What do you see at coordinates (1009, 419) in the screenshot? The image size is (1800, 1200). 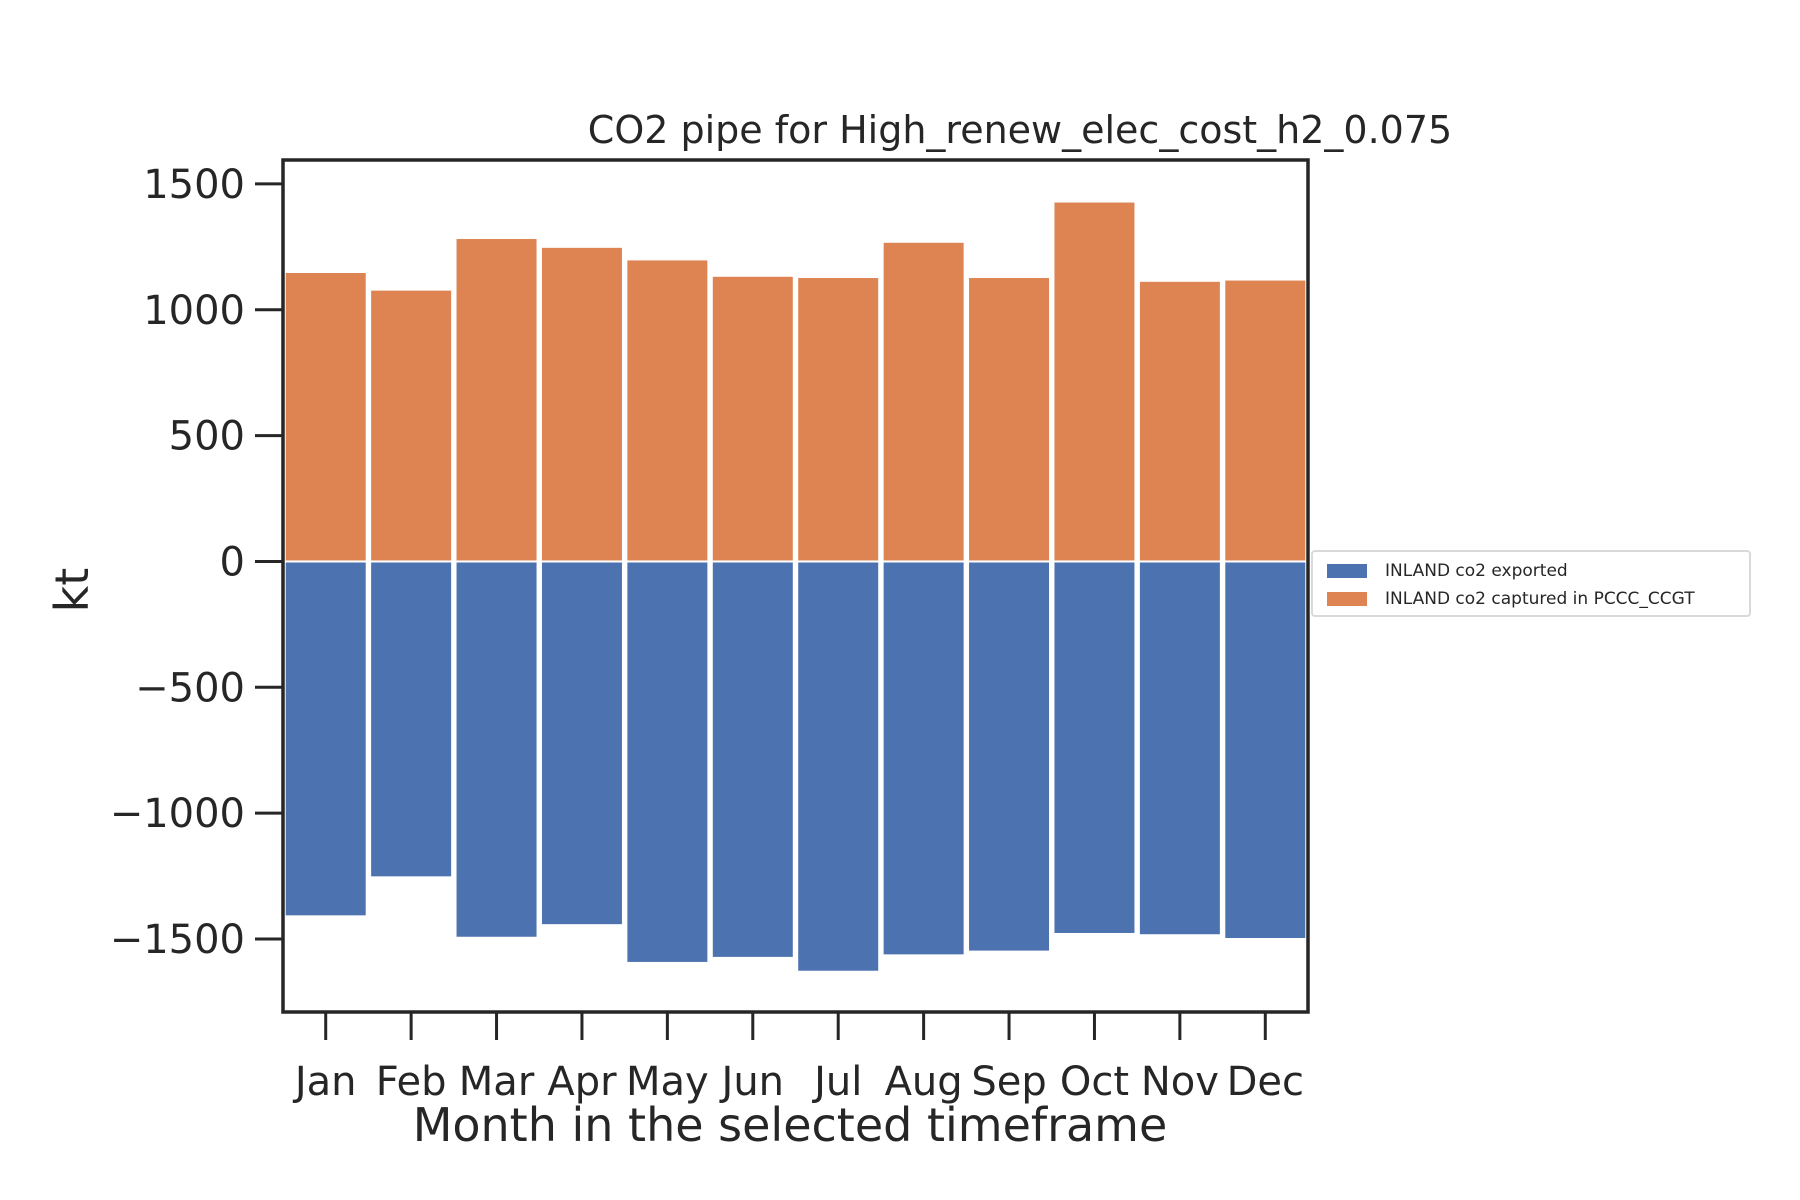 I see `bar-sep-captured` at bounding box center [1009, 419].